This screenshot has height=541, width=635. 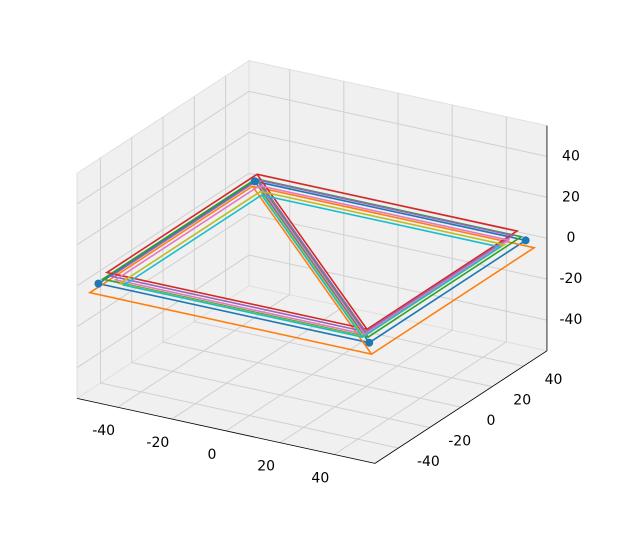 I want to click on z-tick-label: 0, so click(x=570, y=238).